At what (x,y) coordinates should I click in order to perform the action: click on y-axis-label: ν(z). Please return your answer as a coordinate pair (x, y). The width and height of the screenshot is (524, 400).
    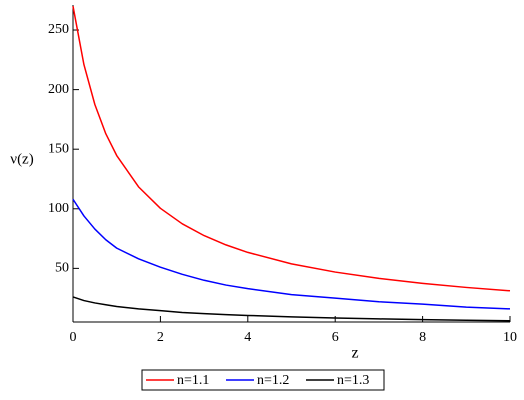
    Looking at the image, I should click on (21, 159).